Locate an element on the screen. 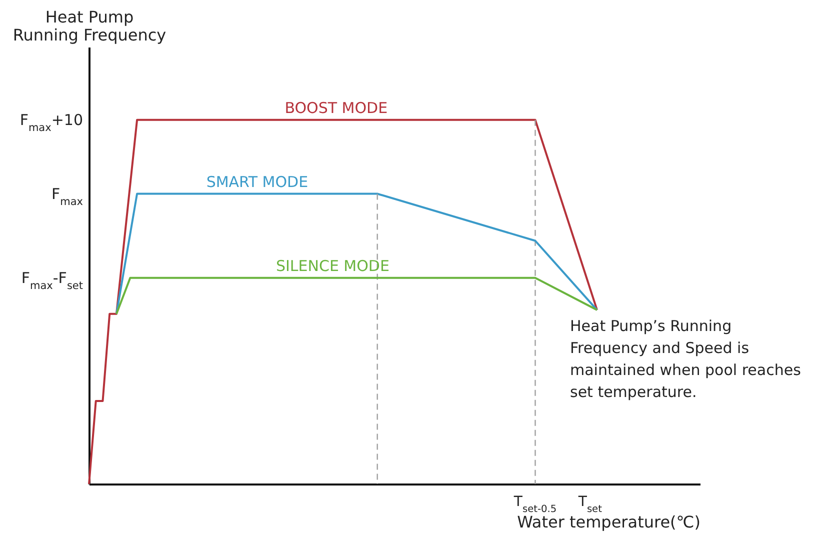 This screenshot has width=814, height=539. annotation: Heat Pump’s Running Frequency and Speed is maintained when pool reaches set temperature. is located at coordinates (686, 359).